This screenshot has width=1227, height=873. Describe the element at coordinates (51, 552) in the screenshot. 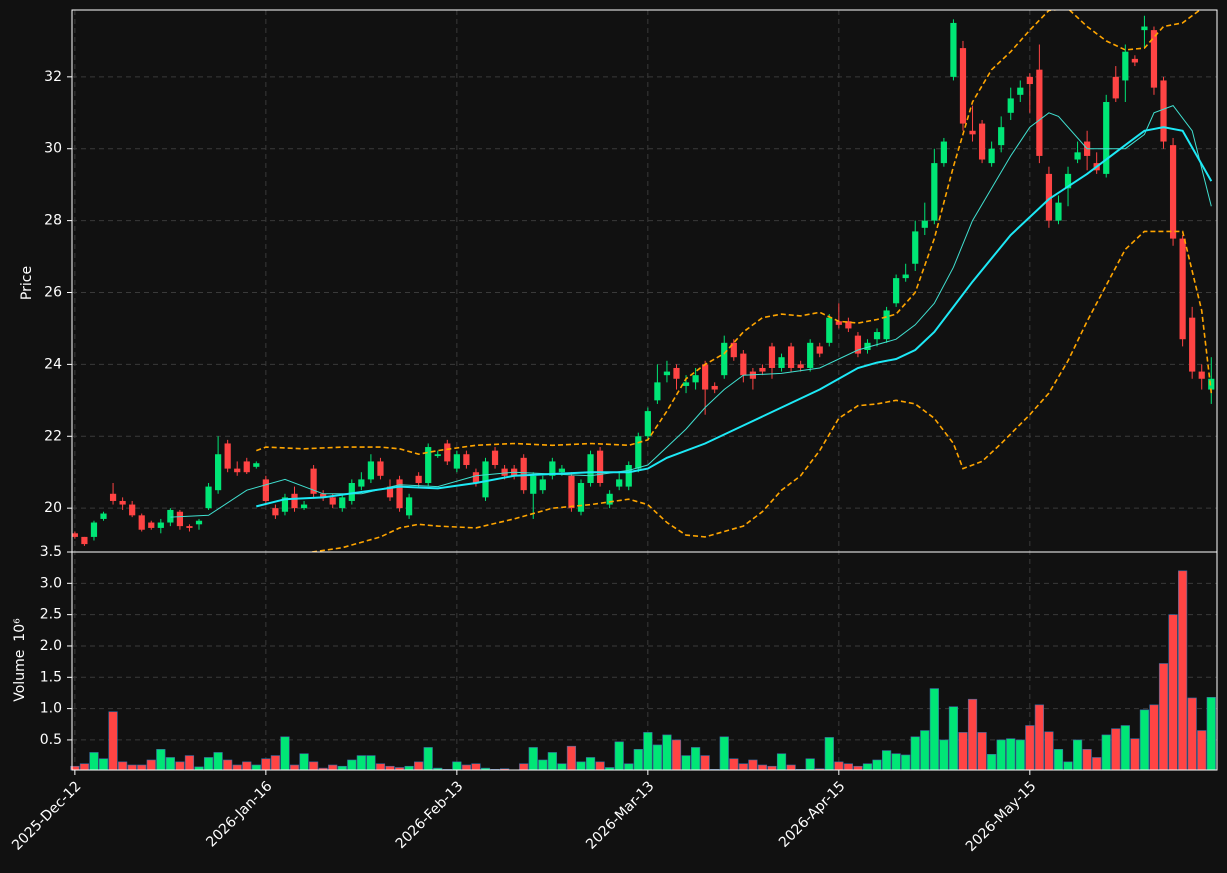

I see `volume-tick-label: 3.5` at that location.